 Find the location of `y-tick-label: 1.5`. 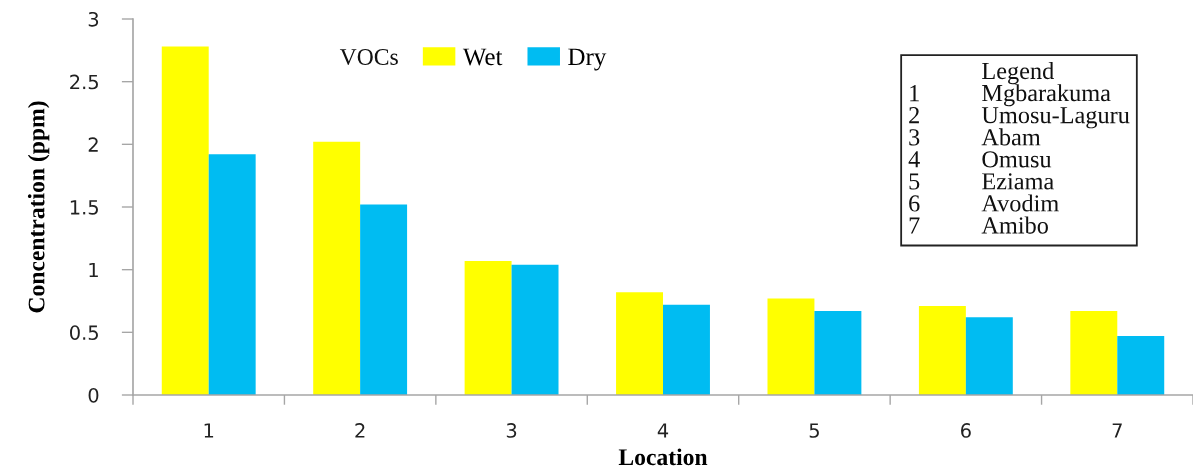

y-tick-label: 1.5 is located at coordinates (84, 207).